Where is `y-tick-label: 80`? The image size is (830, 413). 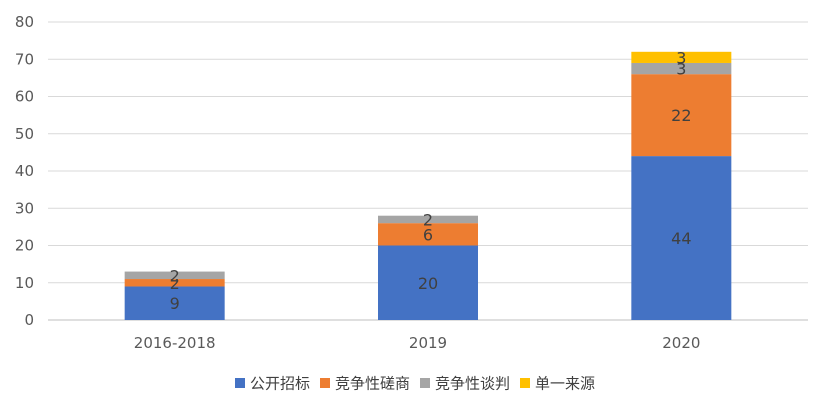 y-tick-label: 80 is located at coordinates (24, 22).